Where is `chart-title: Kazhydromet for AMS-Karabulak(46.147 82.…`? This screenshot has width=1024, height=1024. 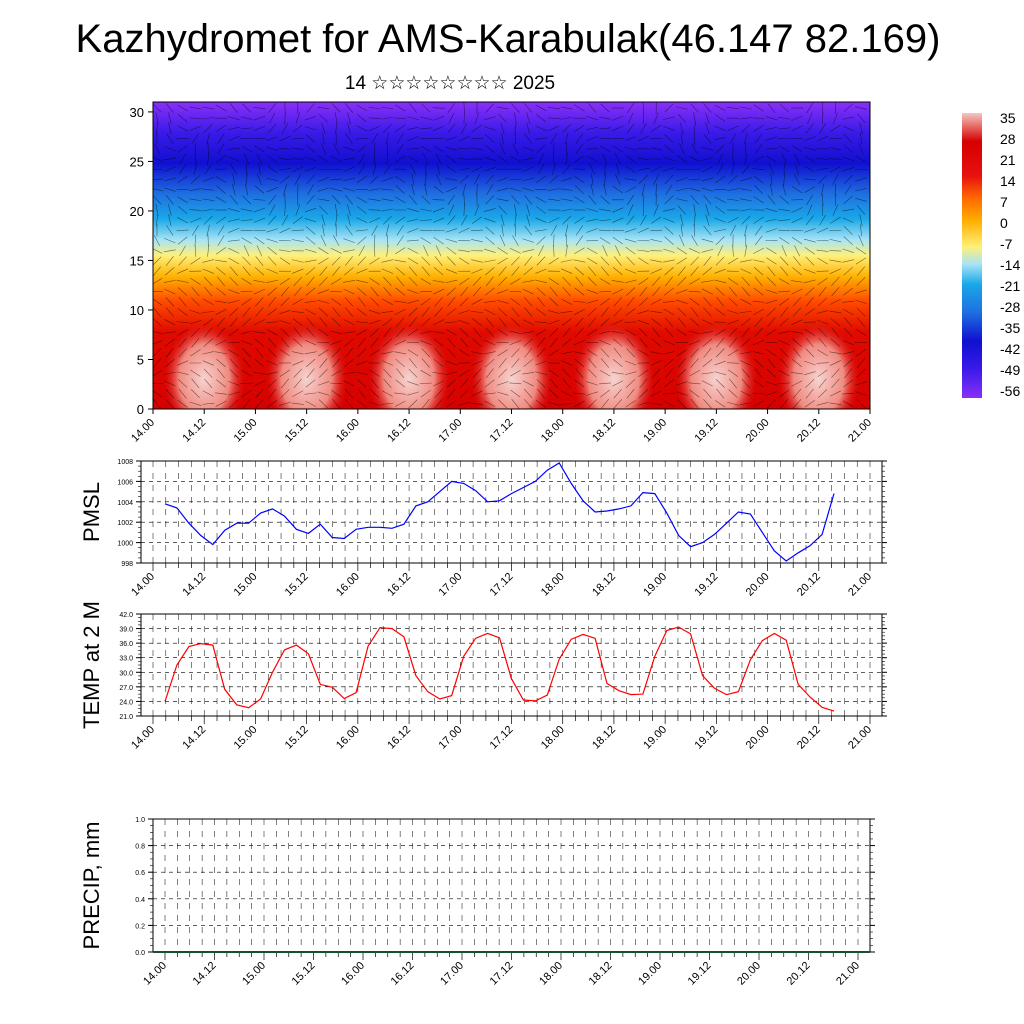 chart-title: Kazhydromet for AMS-Karabulak(46.147 82.… is located at coordinates (508, 39).